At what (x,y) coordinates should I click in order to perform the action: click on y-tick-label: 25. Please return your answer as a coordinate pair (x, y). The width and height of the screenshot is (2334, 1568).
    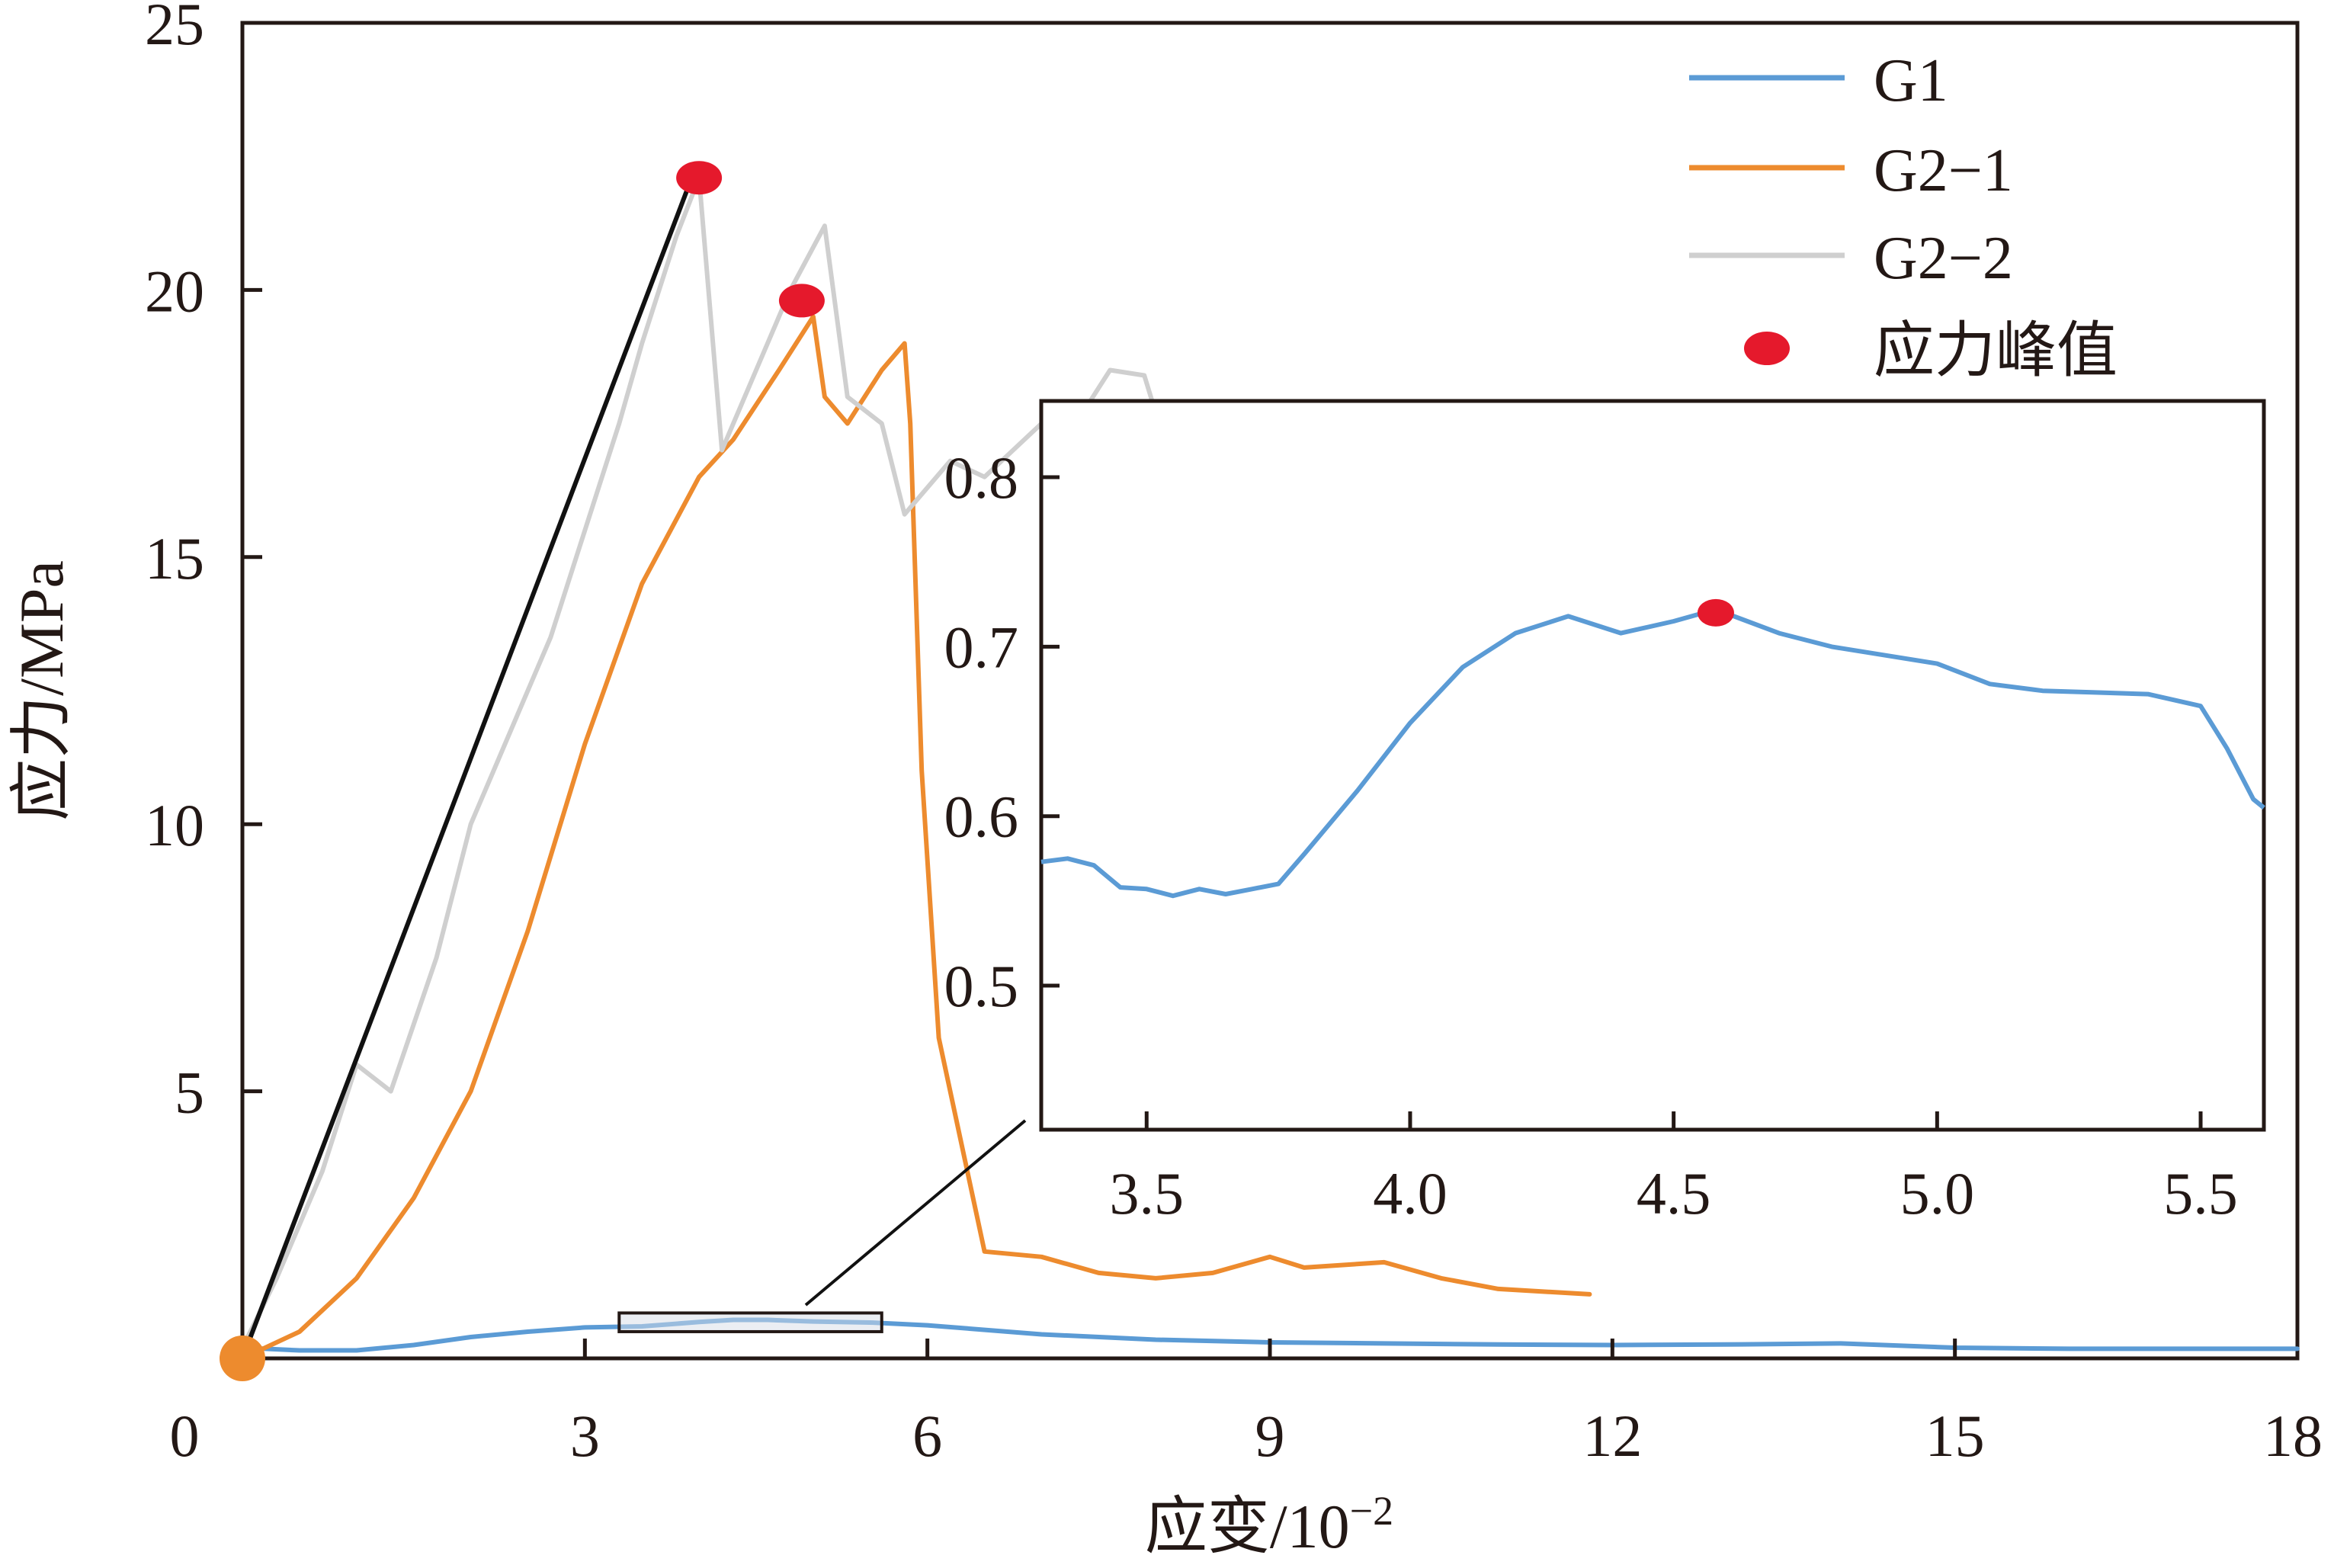
    Looking at the image, I should click on (174, 28).